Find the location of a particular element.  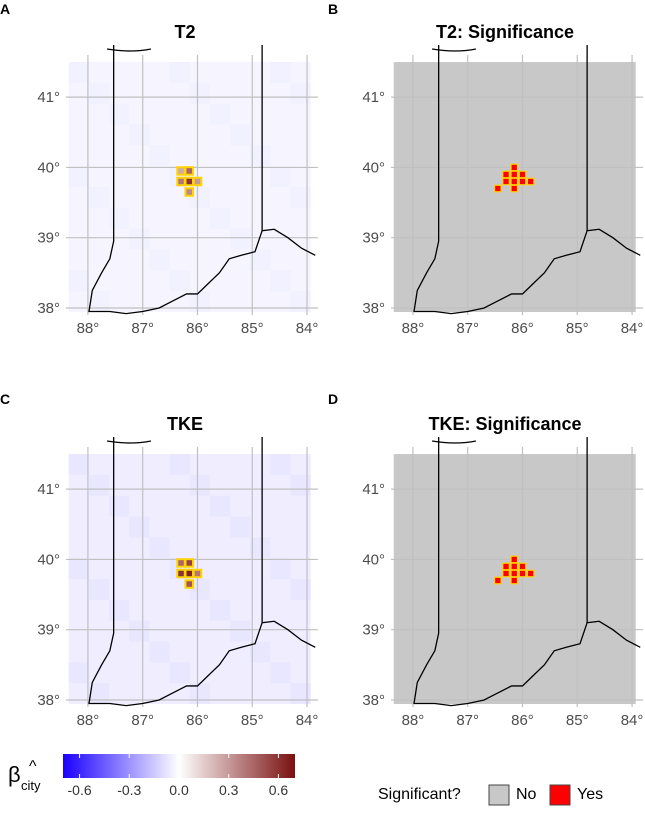

legend-label-yes: Yes is located at coordinates (590, 794).